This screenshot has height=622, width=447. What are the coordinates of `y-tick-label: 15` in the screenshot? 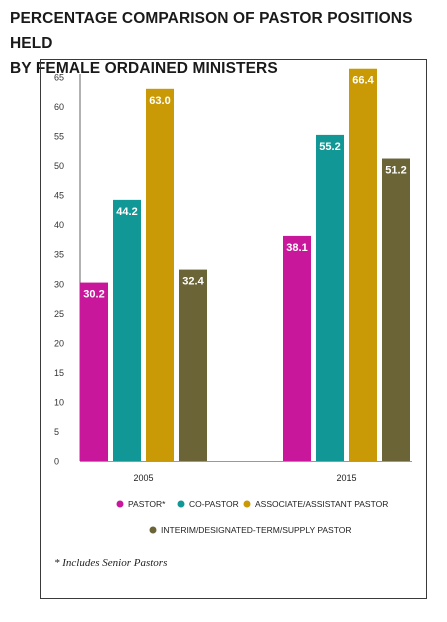 It's located at (59, 373).